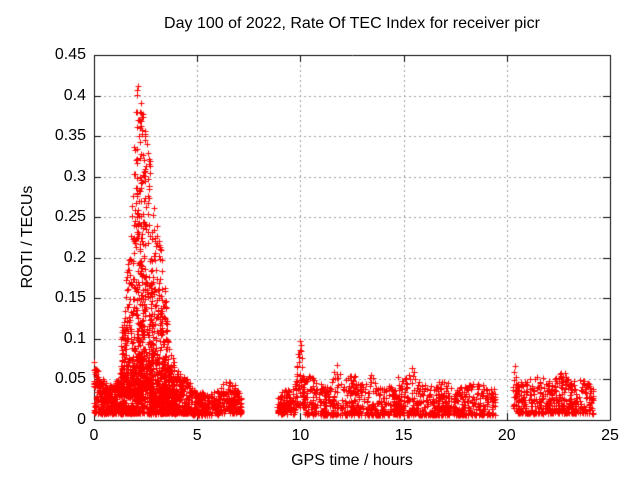 The image size is (640, 480). What do you see at coordinates (70, 54) in the screenshot?
I see `y-tick-label: 0.45` at bounding box center [70, 54].